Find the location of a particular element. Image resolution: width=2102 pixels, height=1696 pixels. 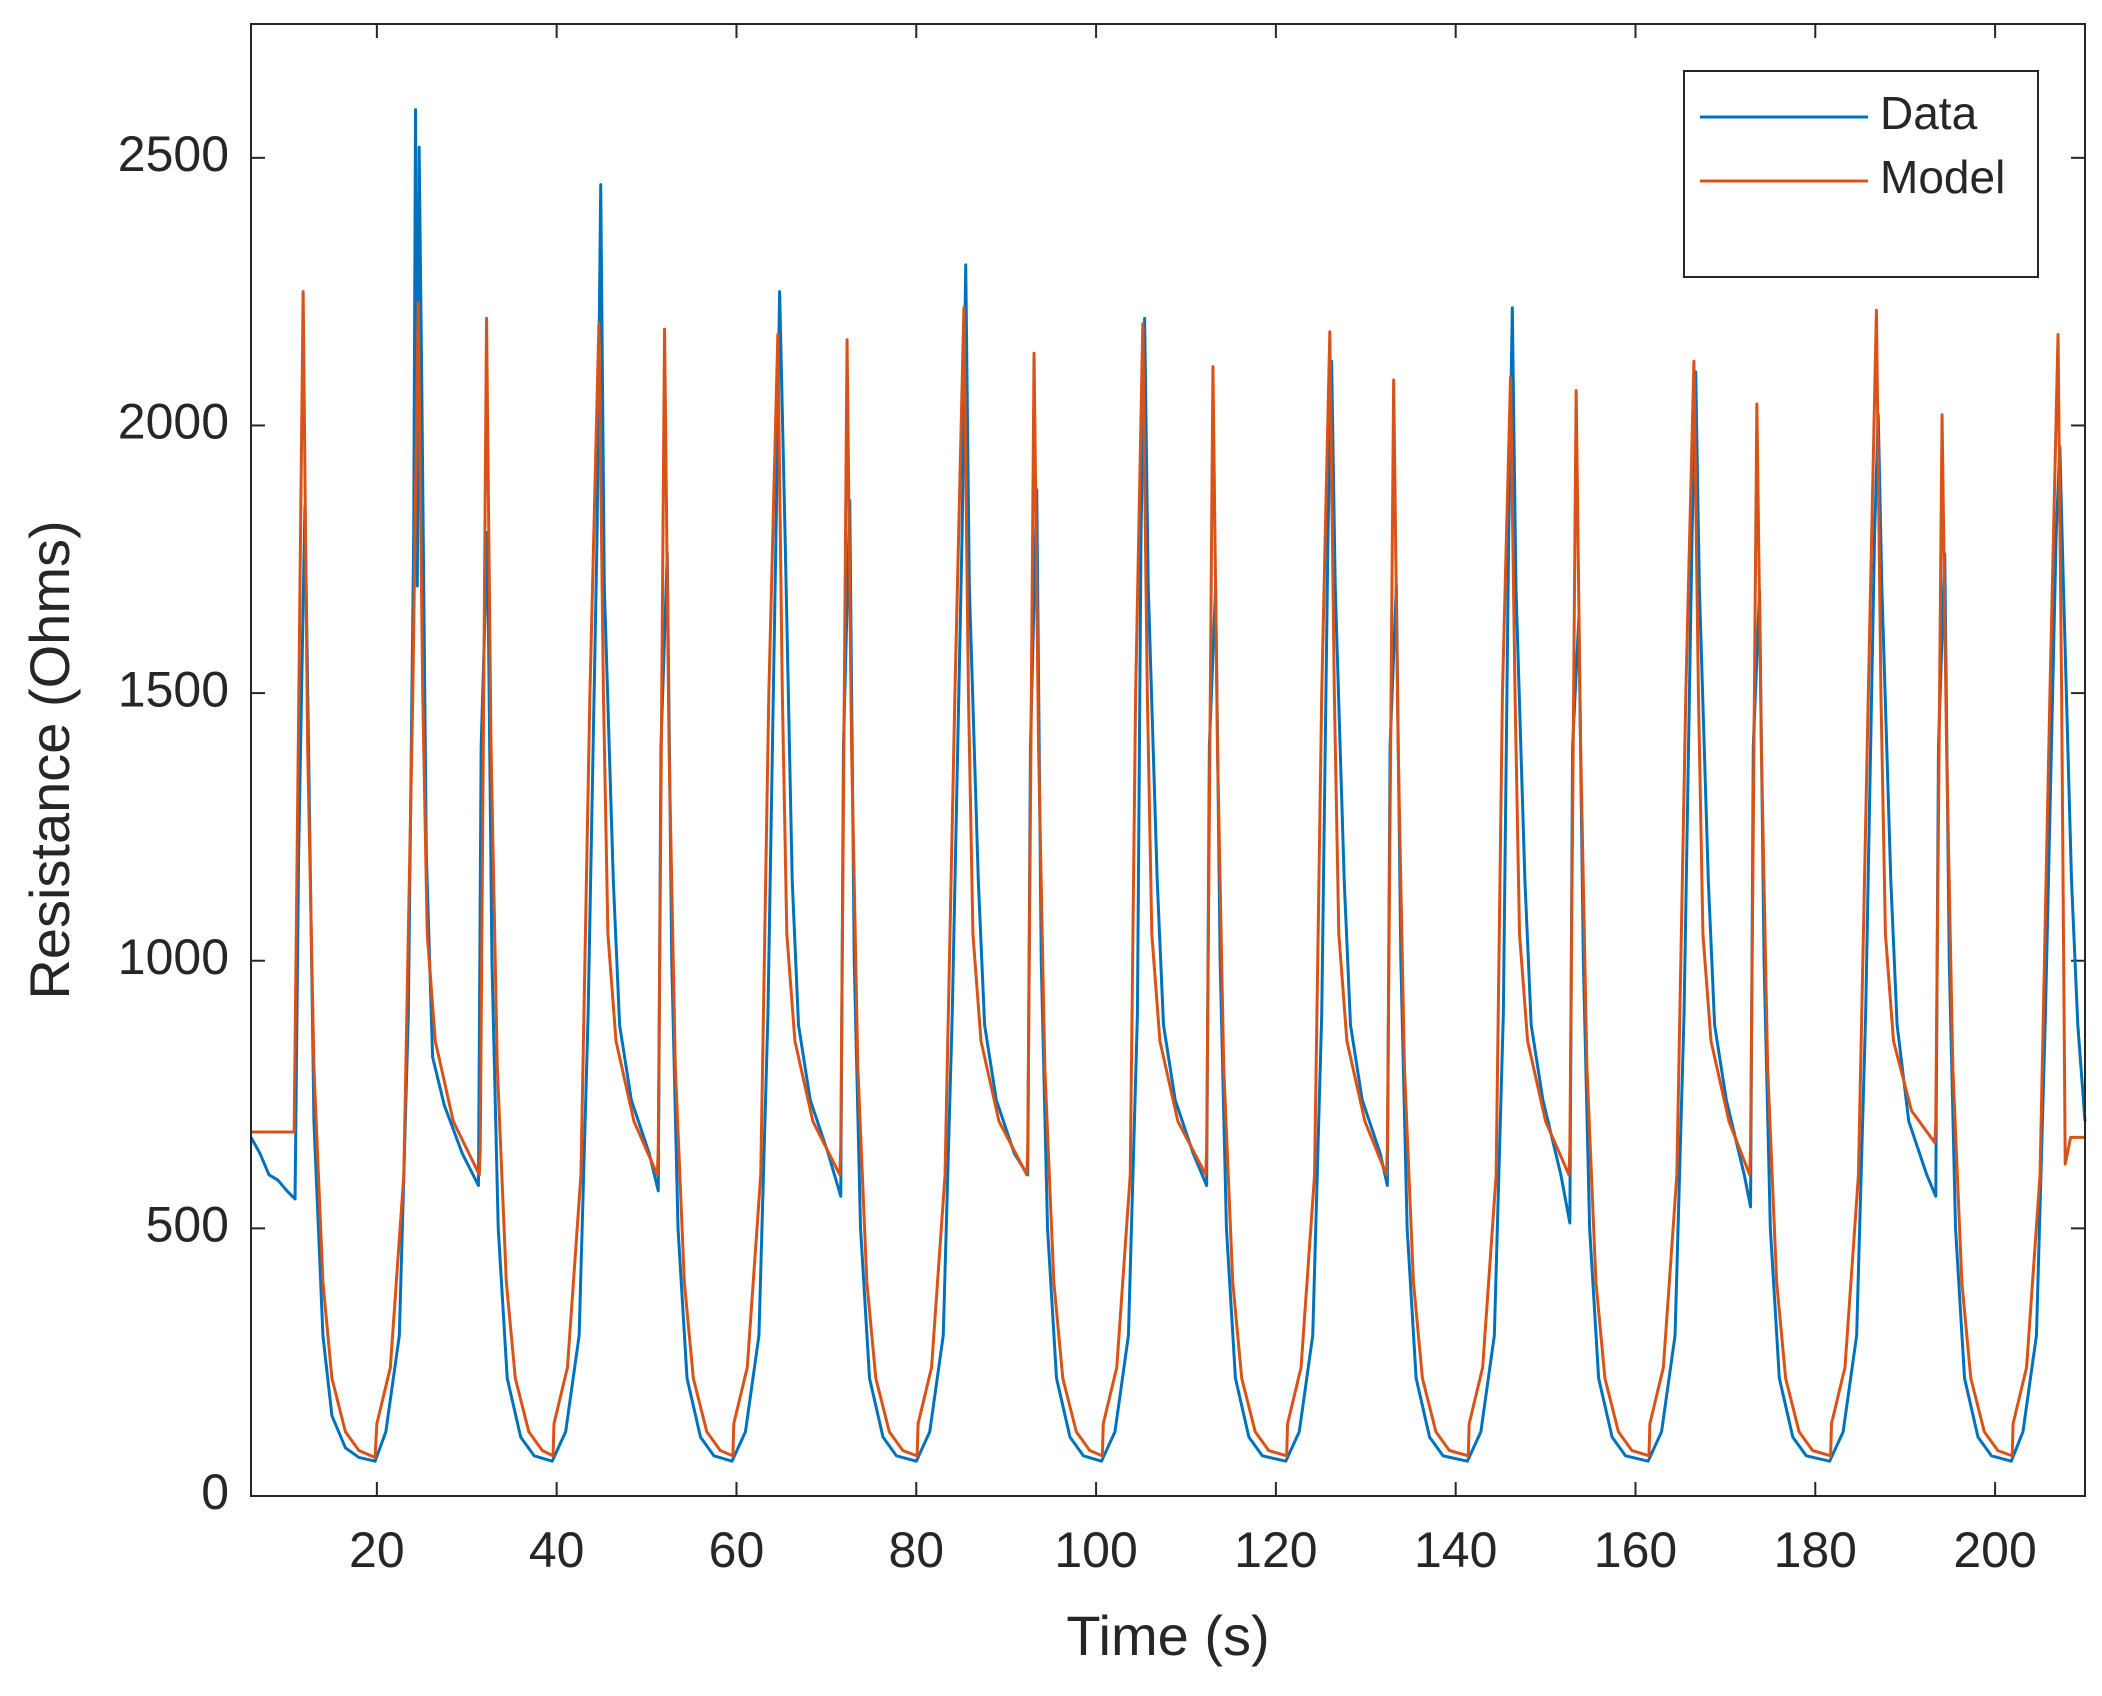

legend-label: Model is located at coordinates (1942, 177).